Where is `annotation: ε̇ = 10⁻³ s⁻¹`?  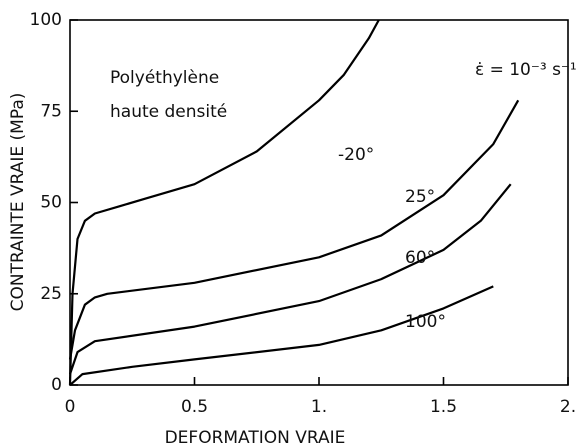
annotation: ε̇ = 10⁻³ s⁻¹ is located at coordinates (525, 70).